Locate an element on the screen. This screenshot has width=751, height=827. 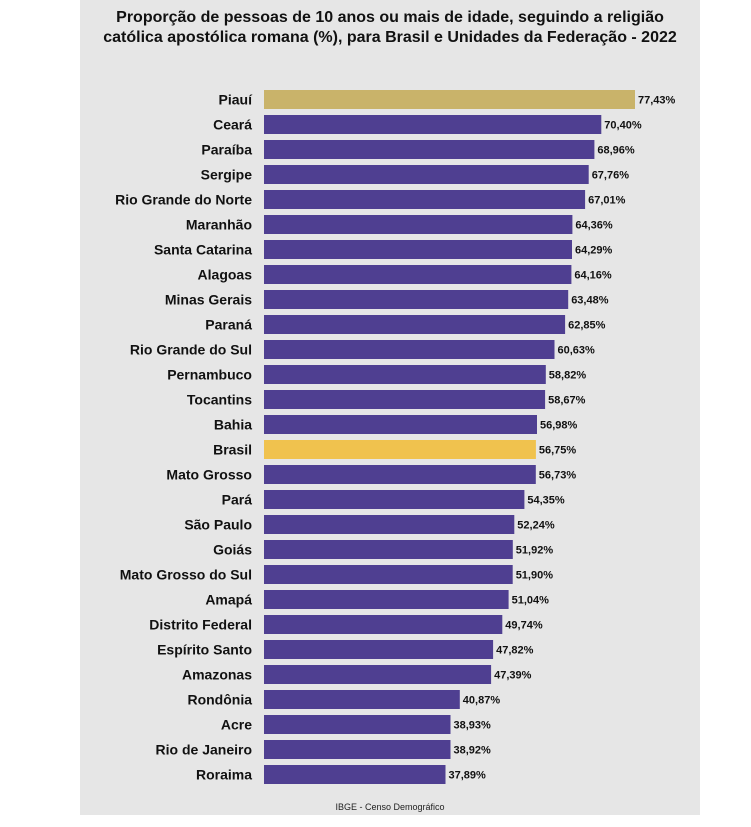
value-label: 63,48% is located at coordinates (590, 301).